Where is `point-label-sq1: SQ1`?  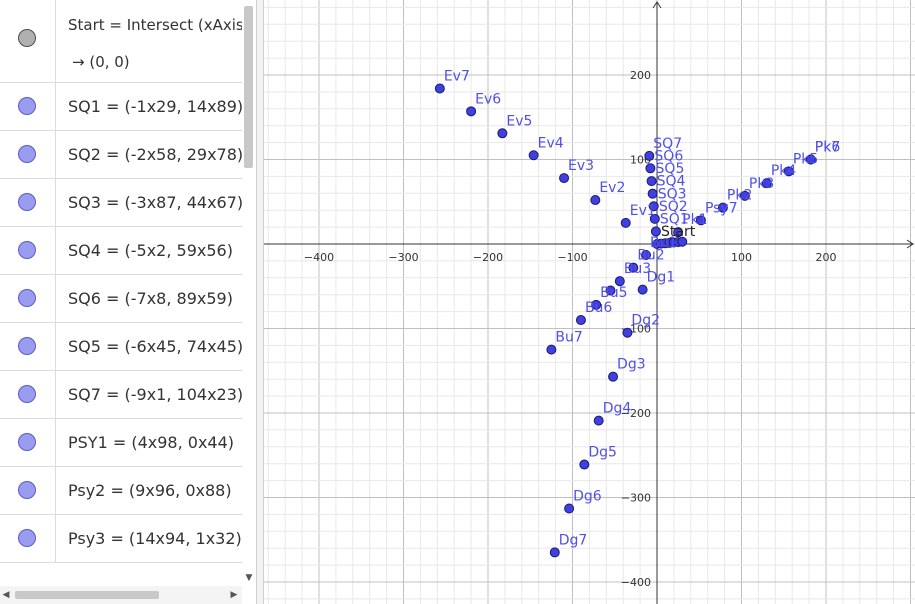
point-label-sq1: SQ1 is located at coordinates (674, 219).